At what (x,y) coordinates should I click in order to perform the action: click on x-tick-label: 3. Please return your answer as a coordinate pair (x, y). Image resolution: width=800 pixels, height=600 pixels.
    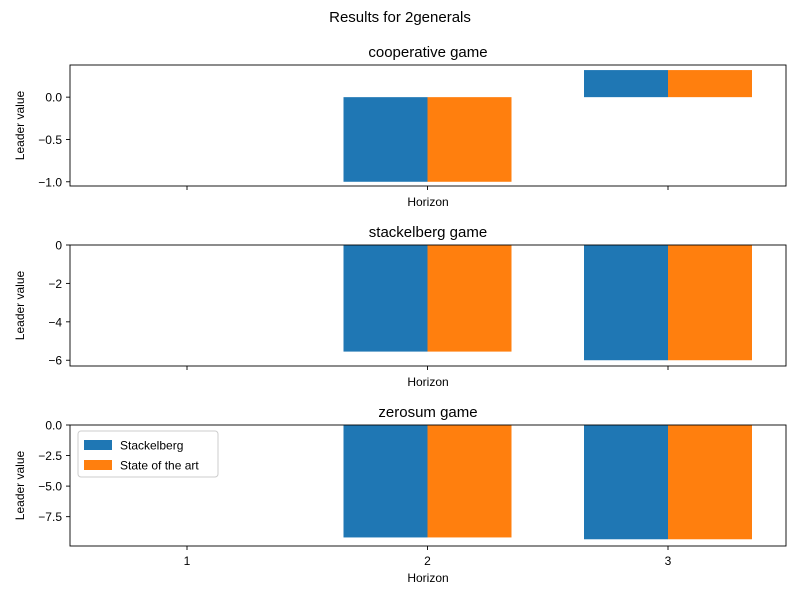
    Looking at the image, I should click on (668, 561).